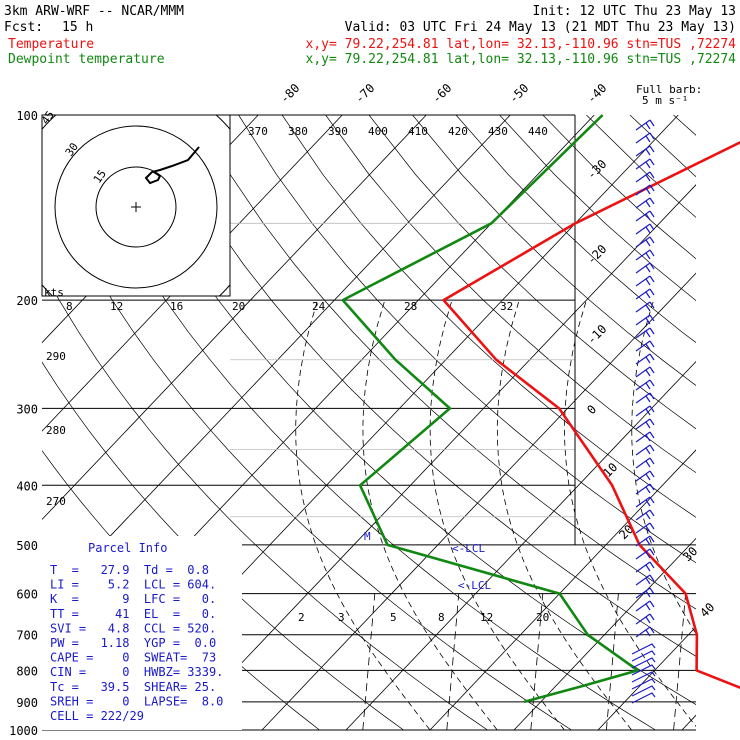 The height and width of the screenshot is (740, 740). Describe the element at coordinates (56, 356) in the screenshot. I see `dry-adiabat-label: 290` at that location.